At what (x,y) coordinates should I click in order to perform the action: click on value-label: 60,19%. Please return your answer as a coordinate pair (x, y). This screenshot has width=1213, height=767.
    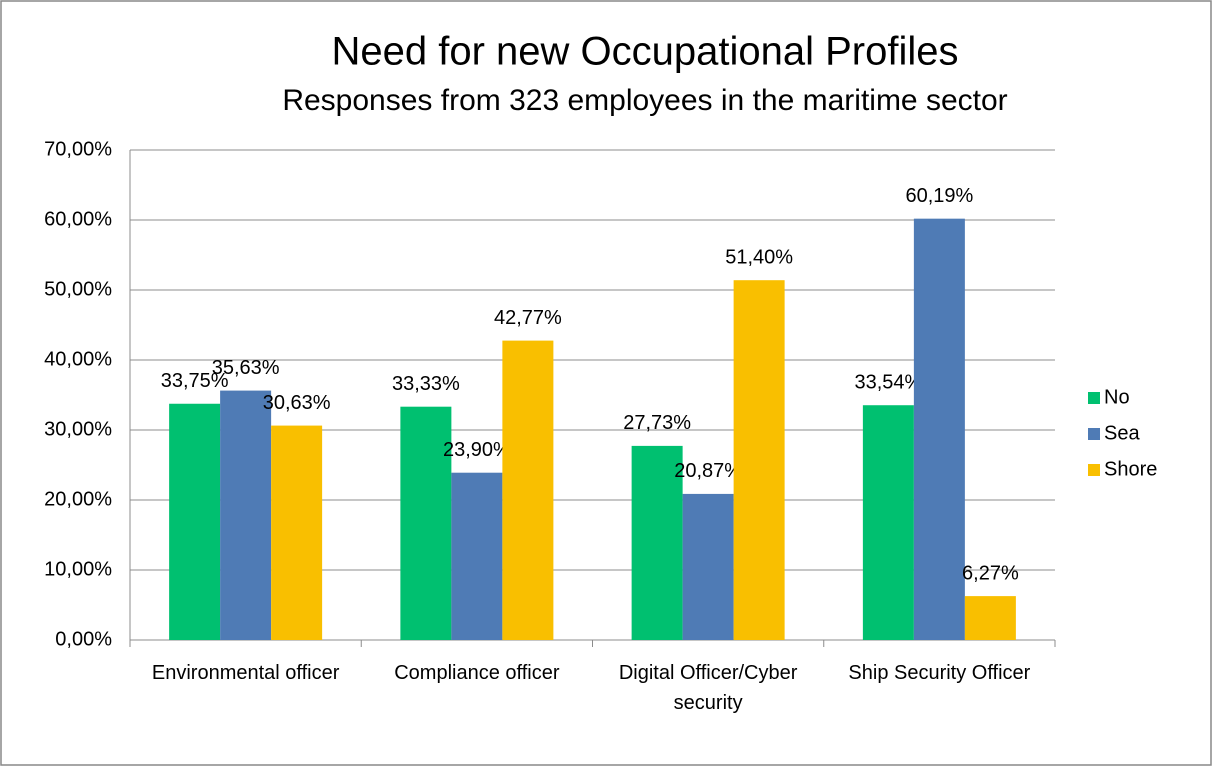
    Looking at the image, I should click on (939, 196).